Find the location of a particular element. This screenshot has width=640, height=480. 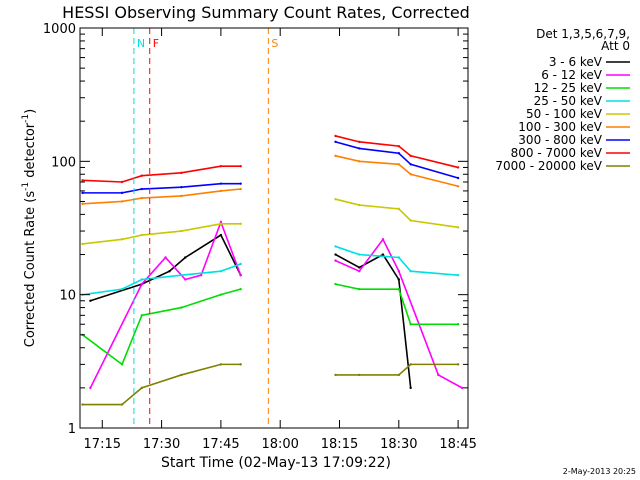

series-line-6-12-kev-seg1 is located at coordinates (165, 304).